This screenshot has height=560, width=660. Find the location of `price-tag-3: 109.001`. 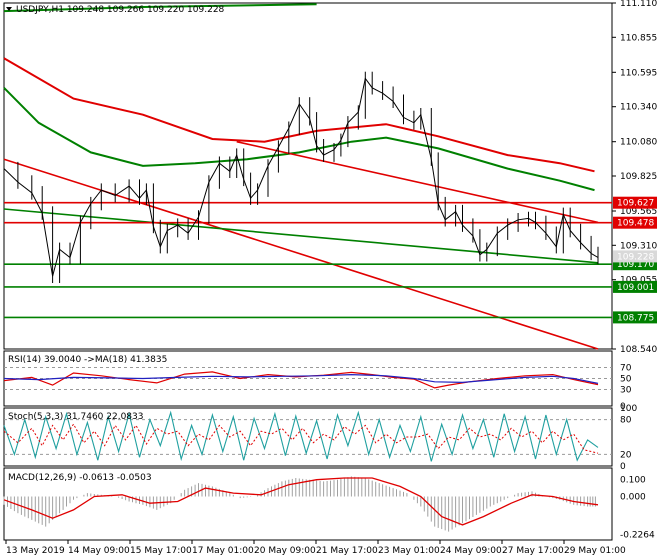

price-tag-3: 109.001 is located at coordinates (635, 288).